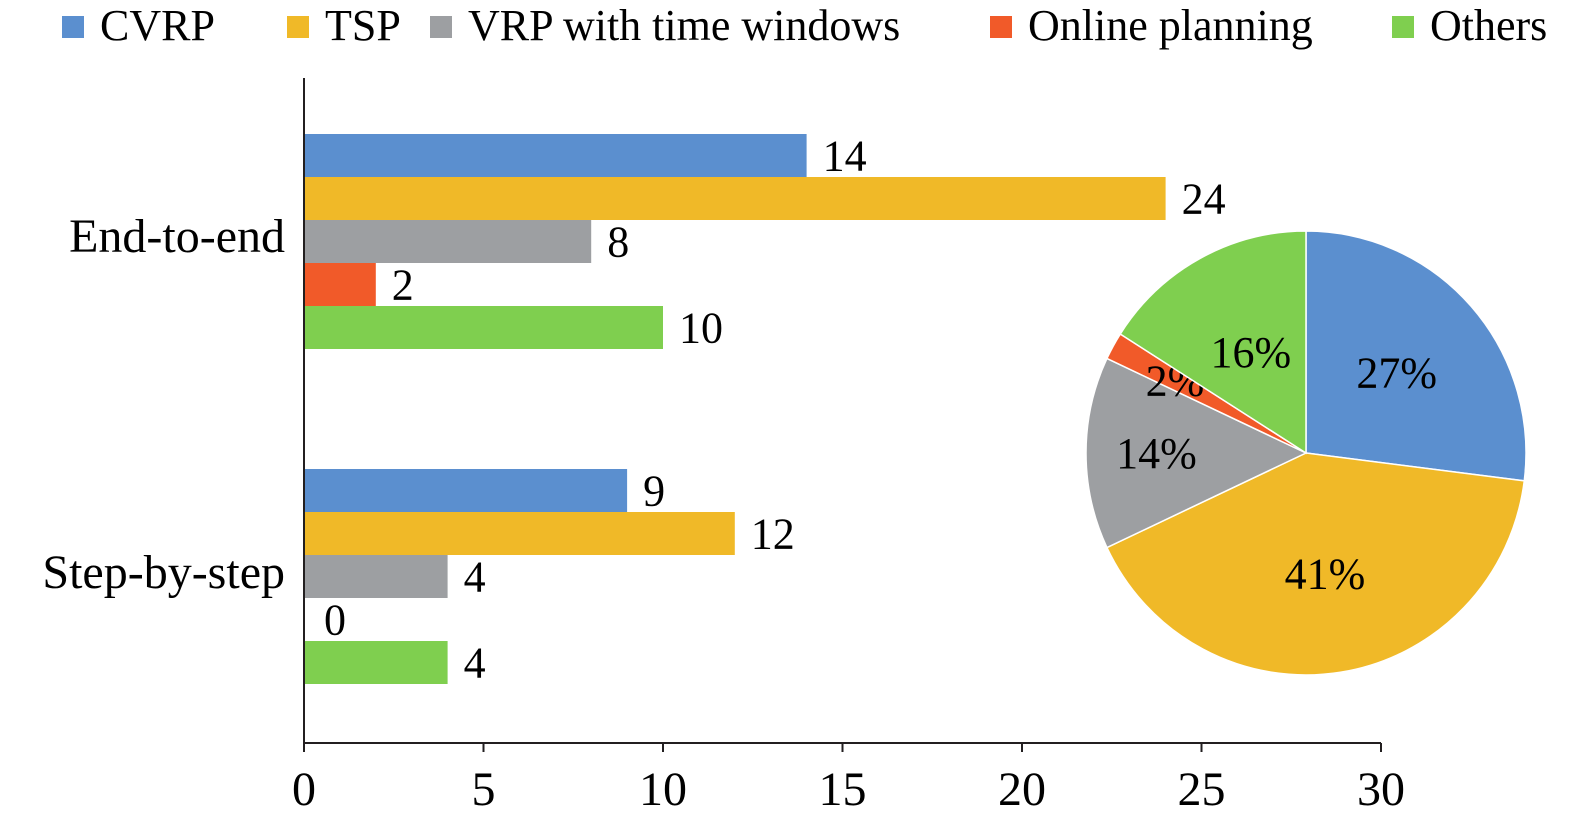  Describe the element at coordinates (163, 572) in the screenshot. I see `category-label-step-by-step: Step-by-step` at that location.